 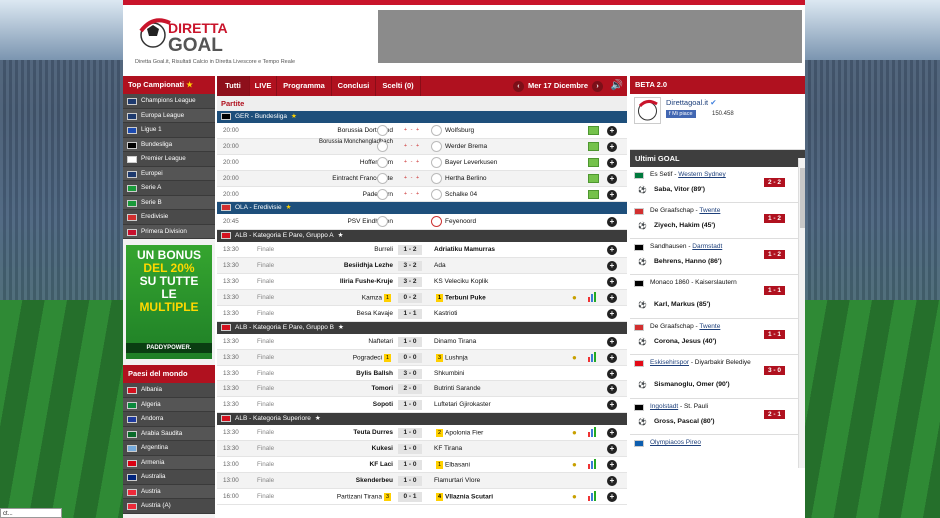 I want to click on country-item-austria-a-: Austria (A), so click(x=169, y=506).